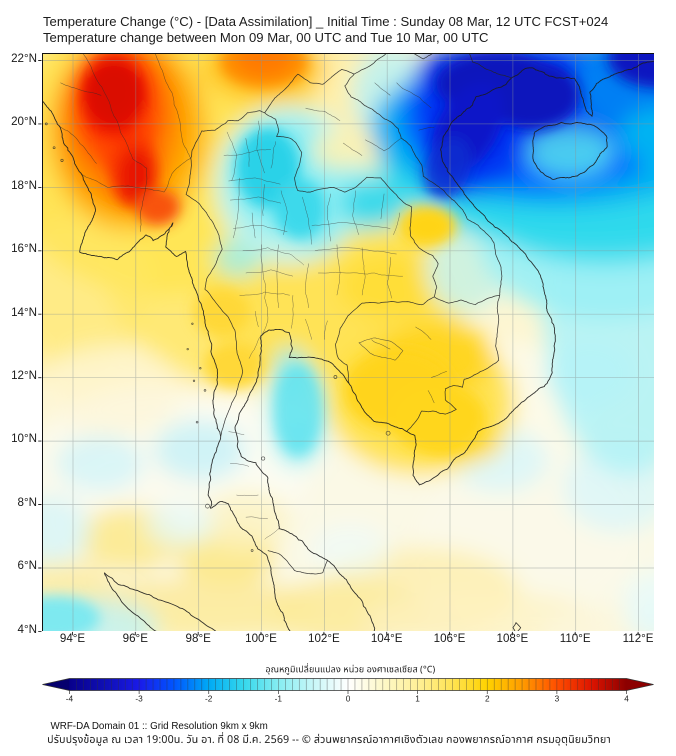 This screenshot has width=676, height=756. I want to click on svg-text: 0, so click(348, 699).